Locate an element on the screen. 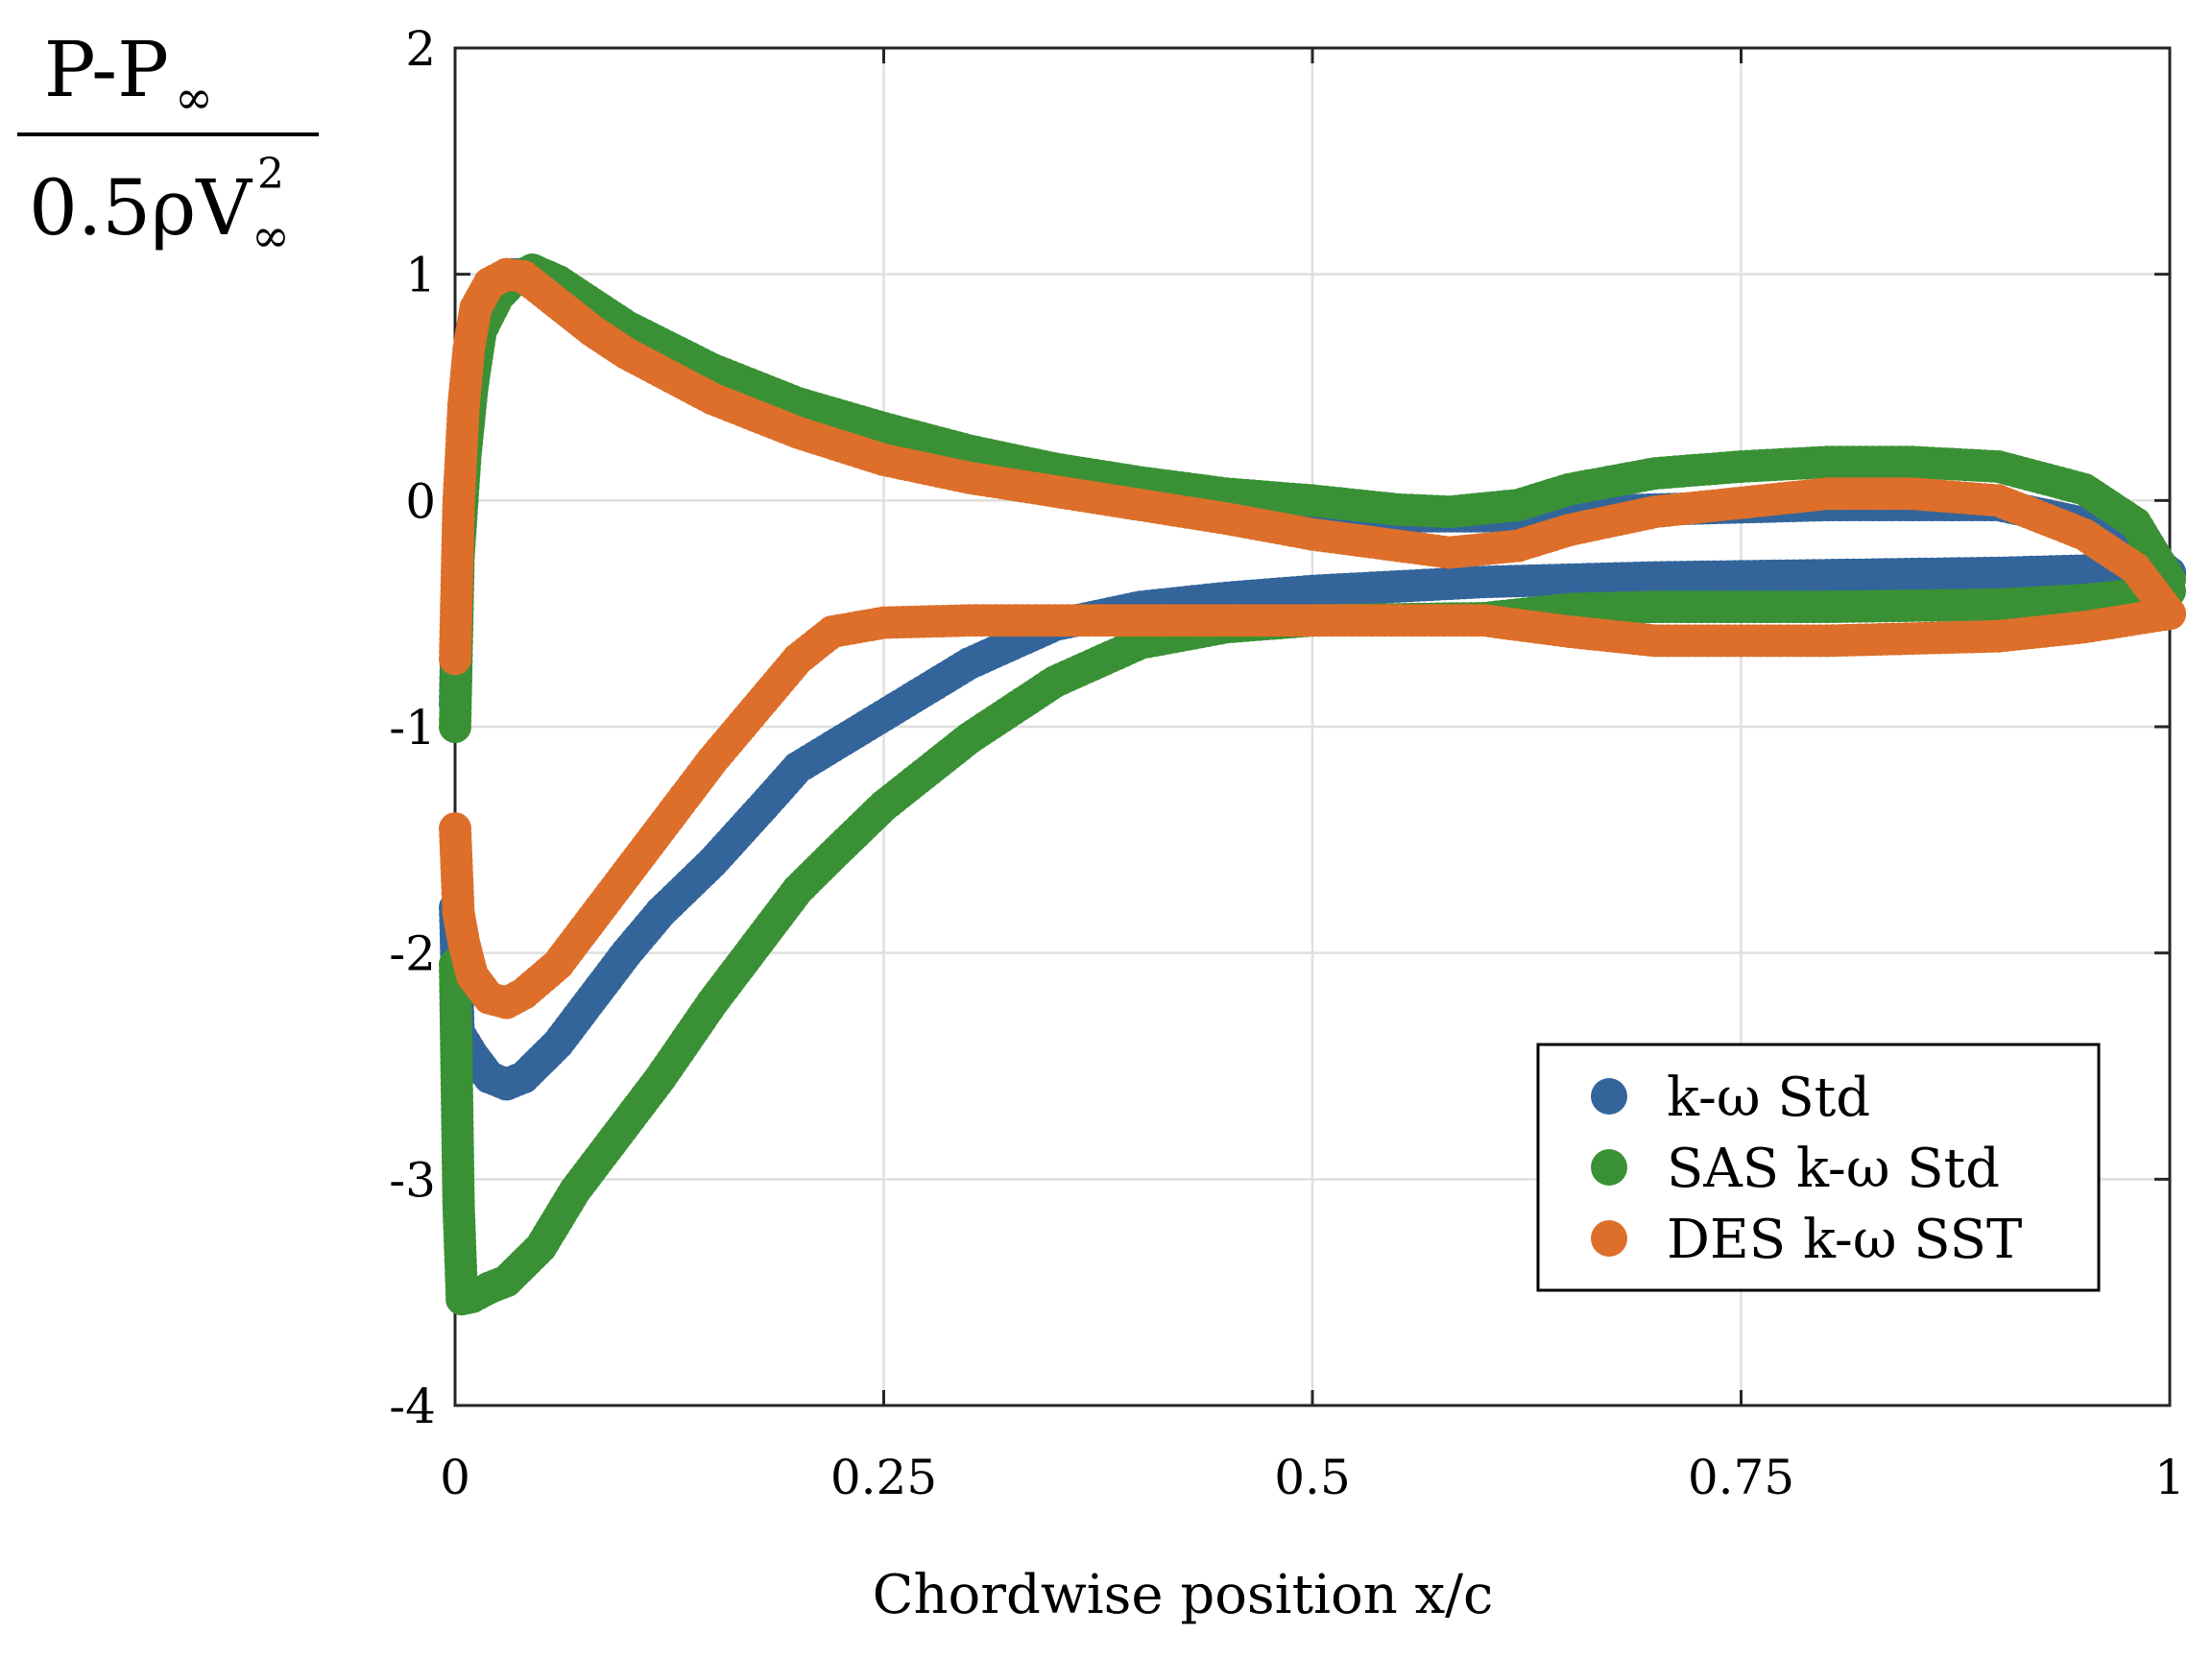  x-tick-label: 1 is located at coordinates (2169, 1477).